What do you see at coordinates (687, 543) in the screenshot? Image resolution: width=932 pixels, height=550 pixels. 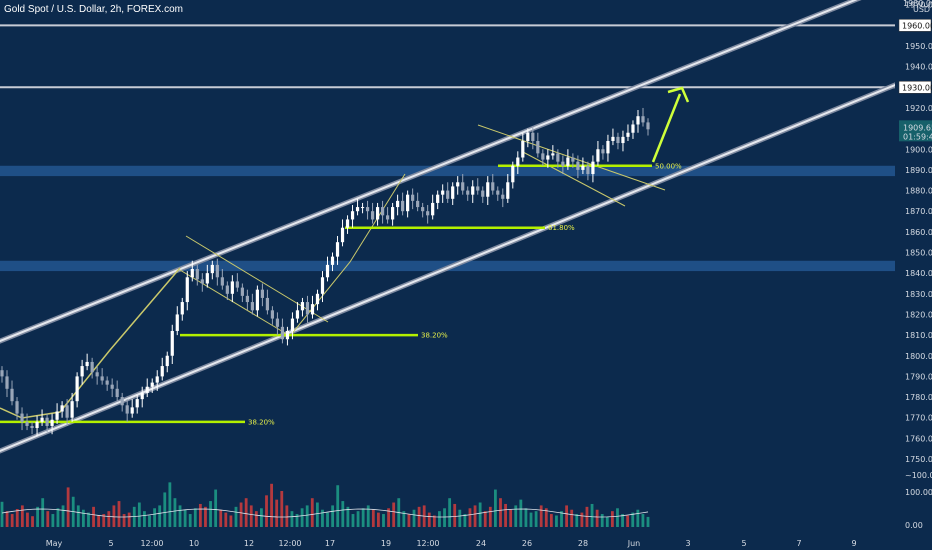 I see `time-tick: 3` at bounding box center [687, 543].